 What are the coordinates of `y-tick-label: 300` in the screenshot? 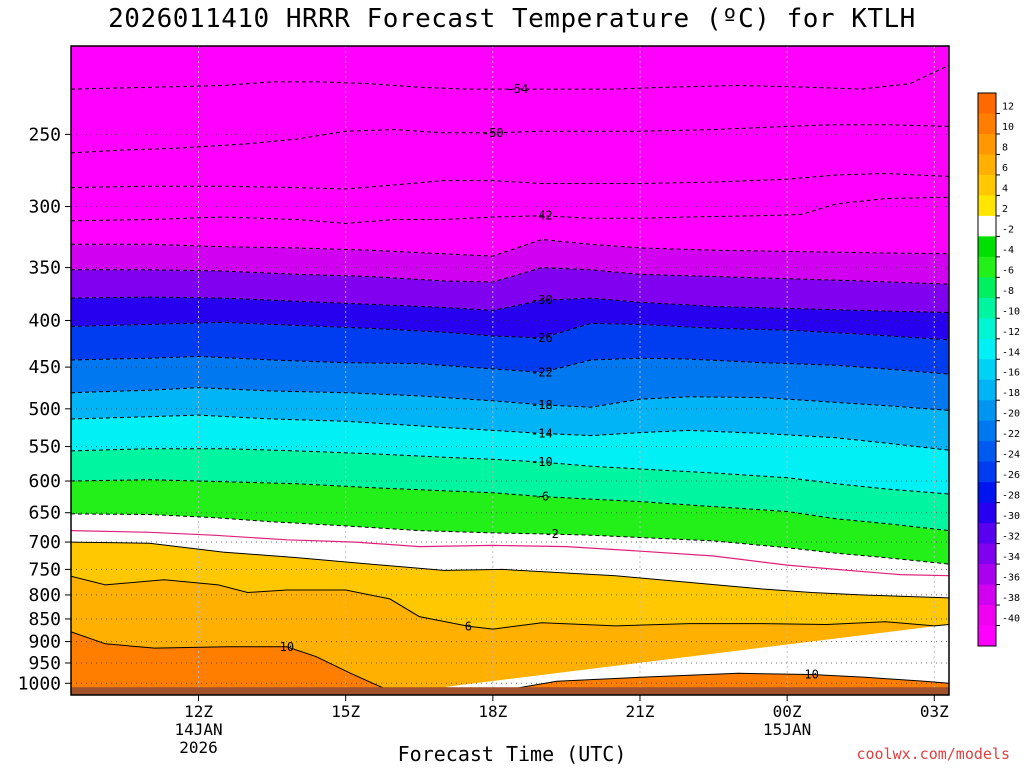 It's located at (44, 207).